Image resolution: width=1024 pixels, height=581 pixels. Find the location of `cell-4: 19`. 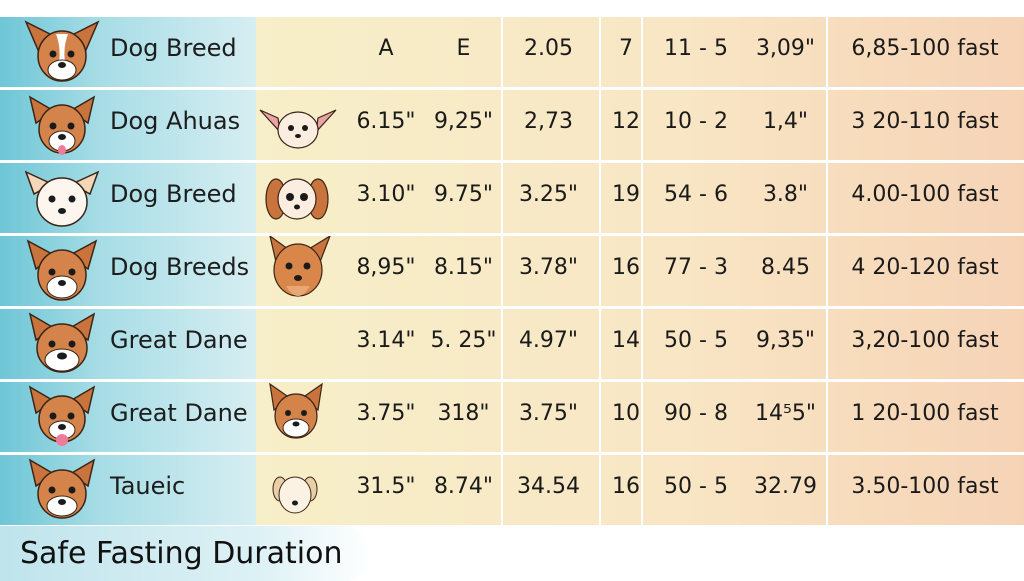

cell-4: 19 is located at coordinates (626, 194).